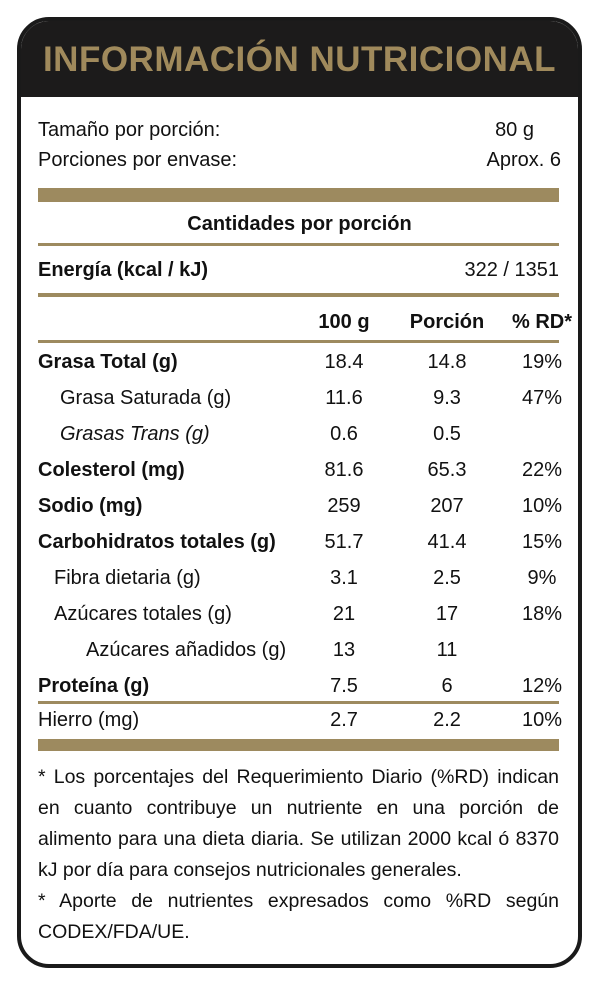  I want to click on table-row: Colesterol (mg) 81.6 65.3 22%, so click(300, 476).